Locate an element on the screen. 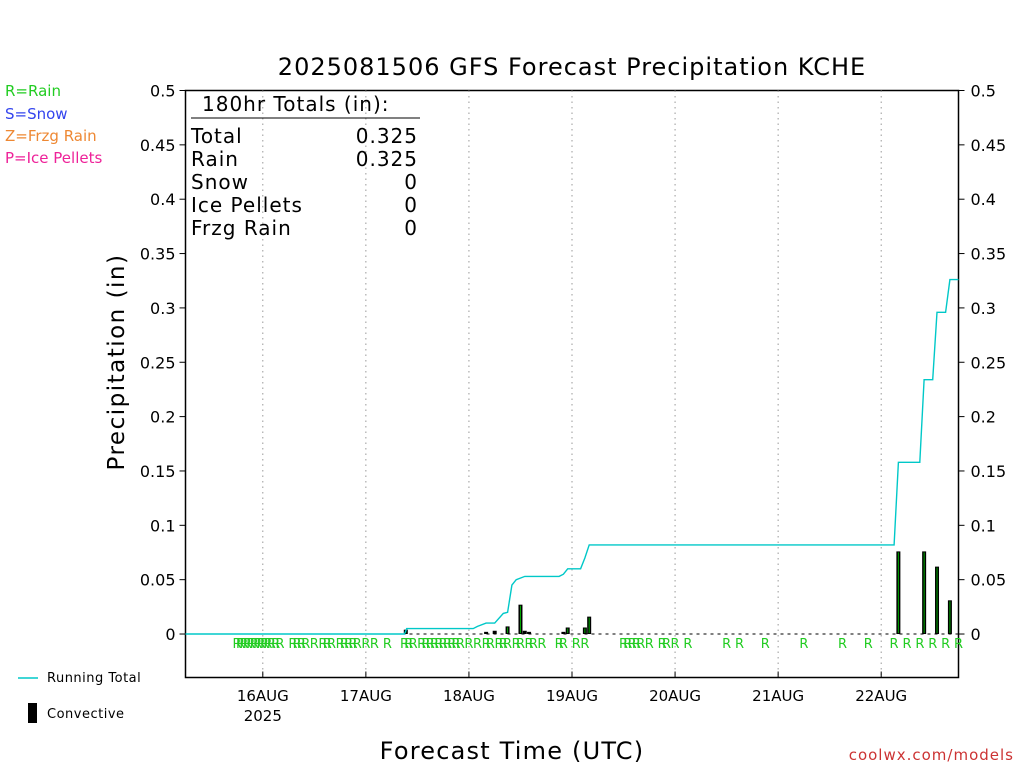  y-tick-label-left: 0.25 is located at coordinates (158, 362).